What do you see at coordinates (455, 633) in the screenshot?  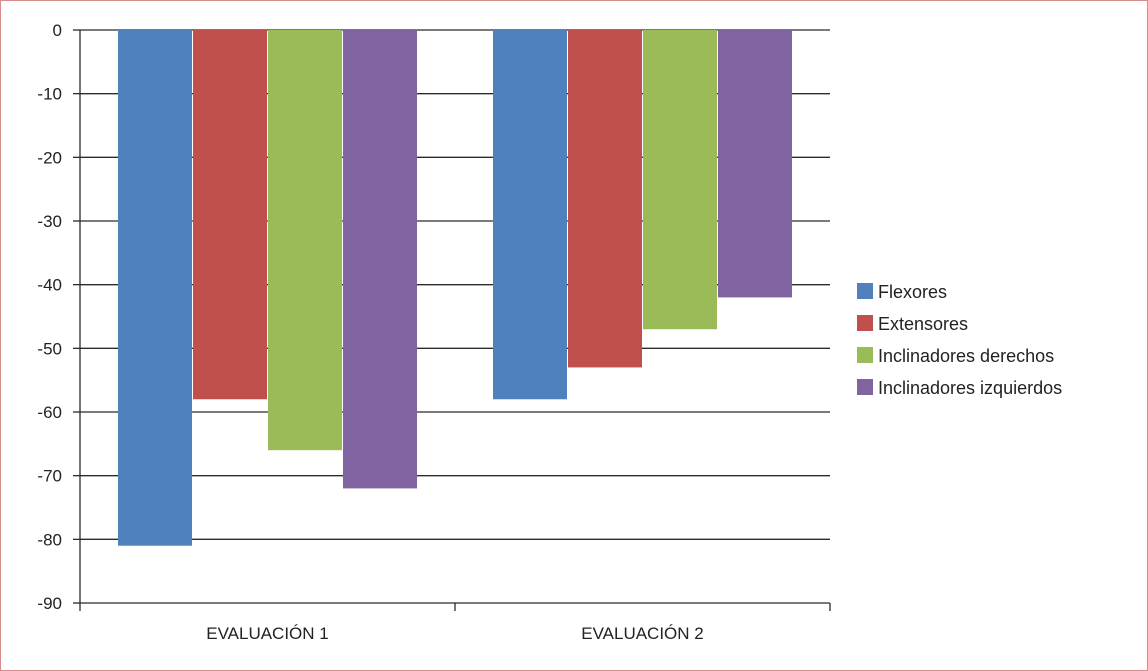 I see `x-axis-categories: EVALUACIÓN 1 EVALUACIÓN 2` at bounding box center [455, 633].